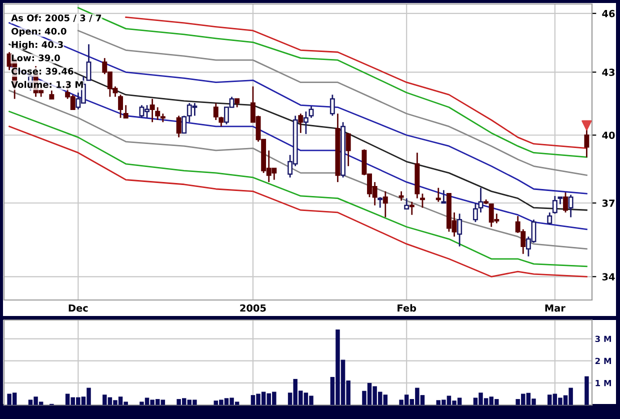 The image size is (620, 419). Describe the element at coordinates (43, 71) in the screenshot. I see `annotation: Close: 39.46` at that location.